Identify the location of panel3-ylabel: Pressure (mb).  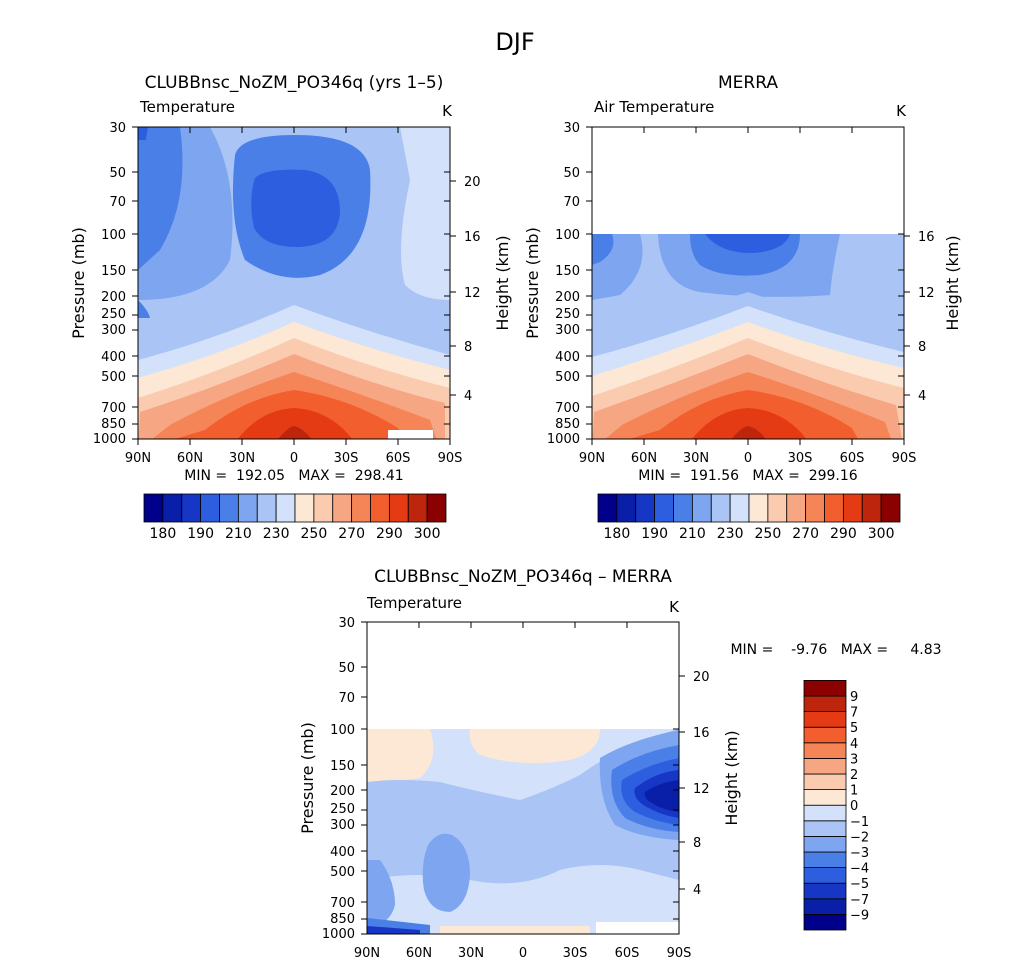
(307, 778).